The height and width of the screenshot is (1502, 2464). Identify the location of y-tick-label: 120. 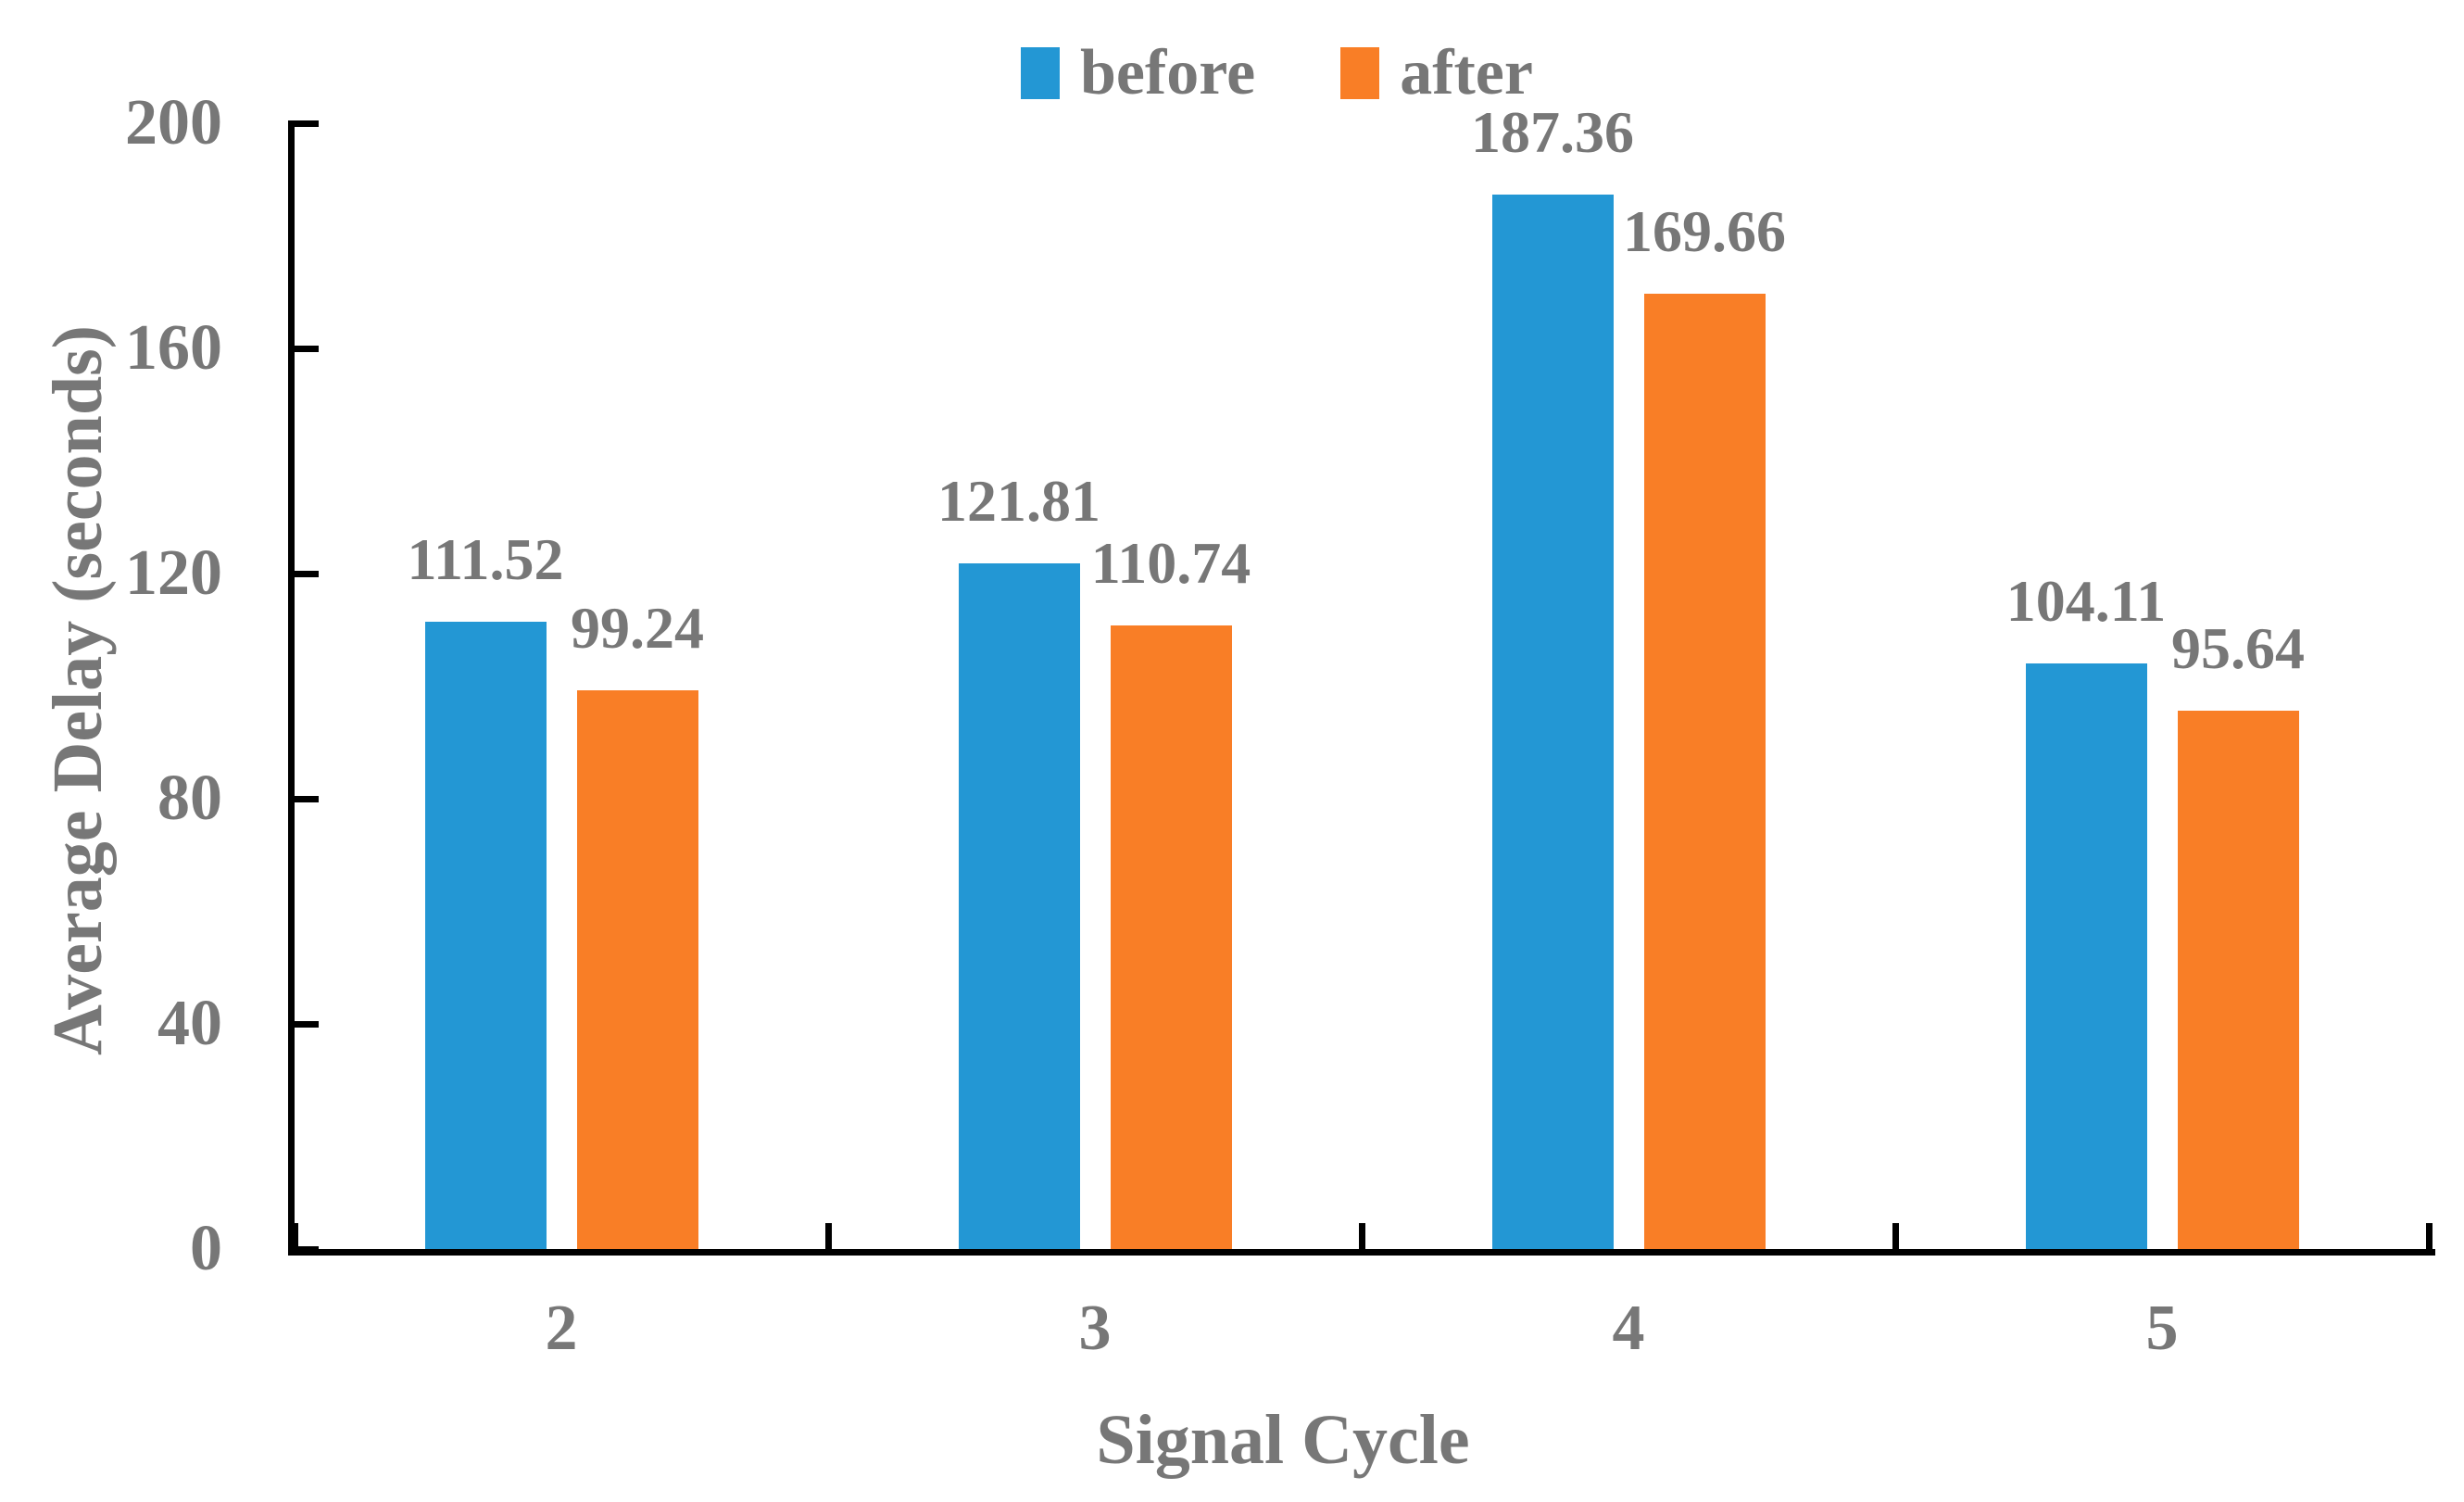
(173, 573).